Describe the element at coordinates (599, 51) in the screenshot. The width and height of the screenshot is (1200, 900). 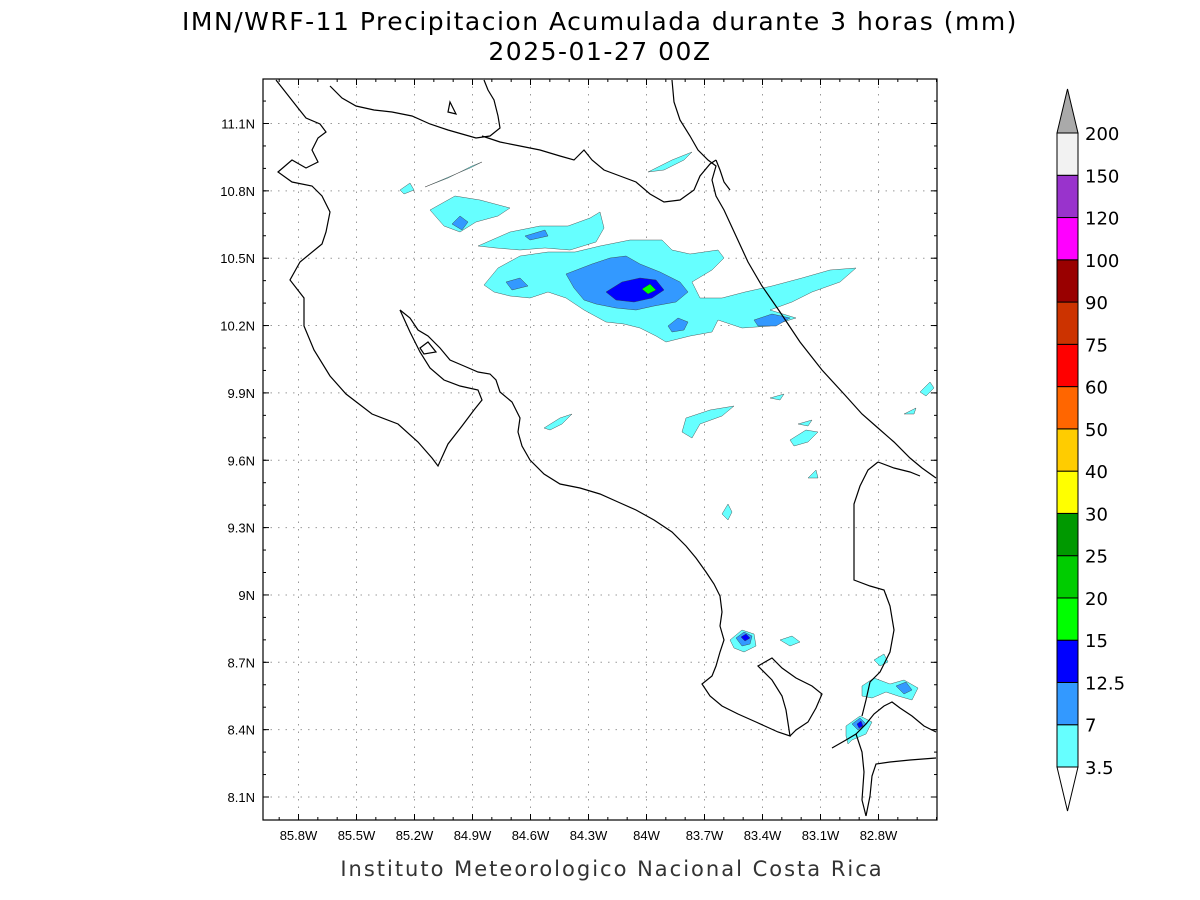
I see `map-subtitle: 2025-01-27 00Z` at that location.